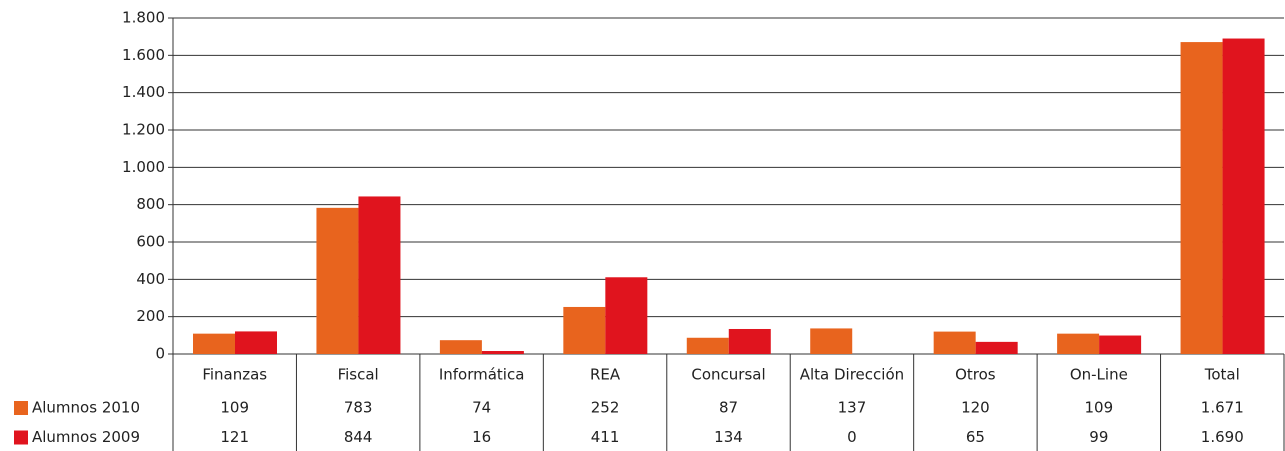 This screenshot has width=1285, height=451. What do you see at coordinates (1222, 408) in the screenshot?
I see `table-value: 1.671` at bounding box center [1222, 408].